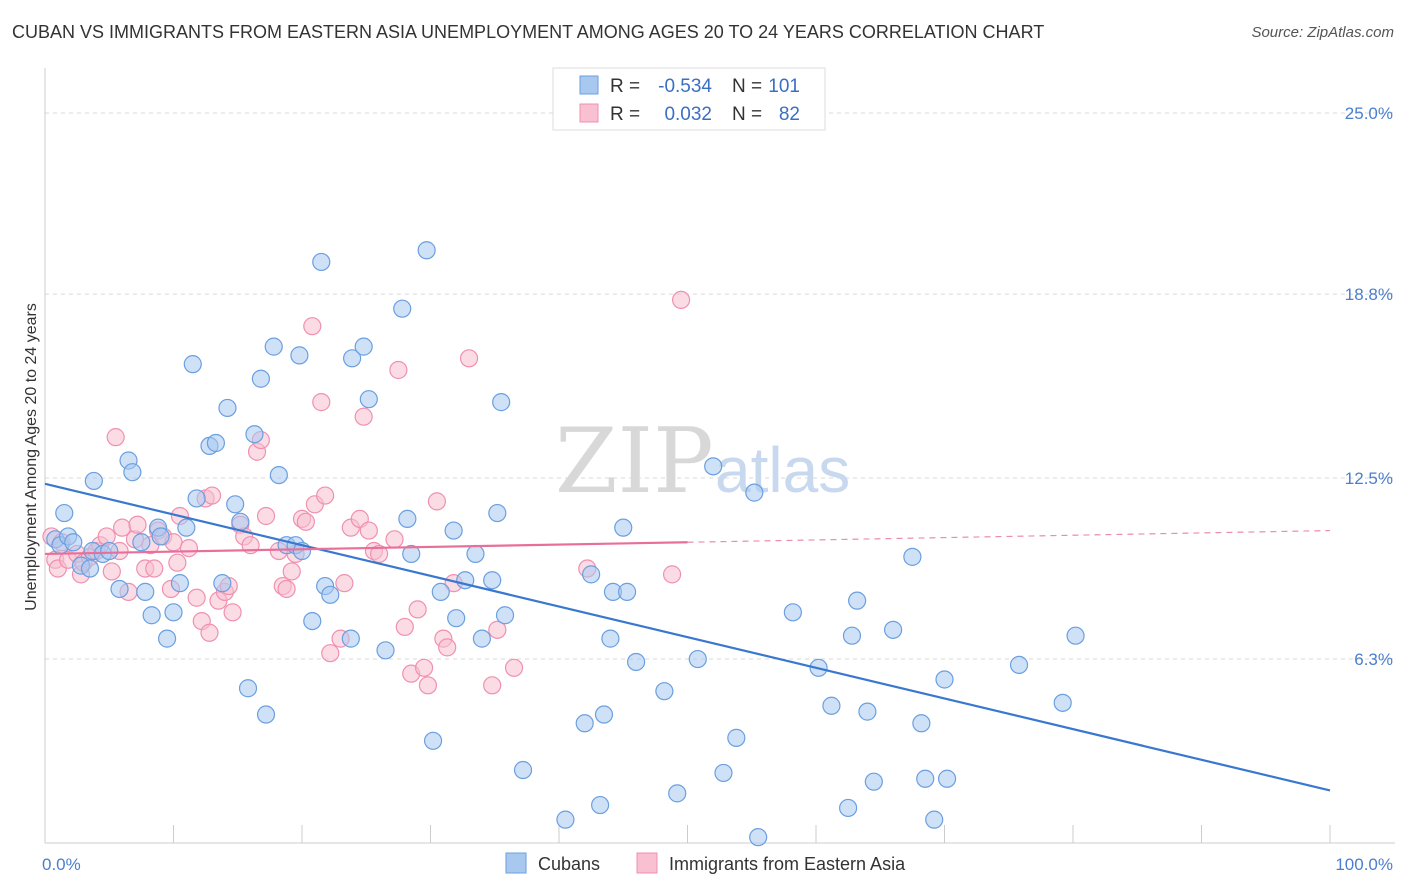 This screenshot has height=892, width=1406. I want to click on watermark-atlas: atlas, so click(782, 470).